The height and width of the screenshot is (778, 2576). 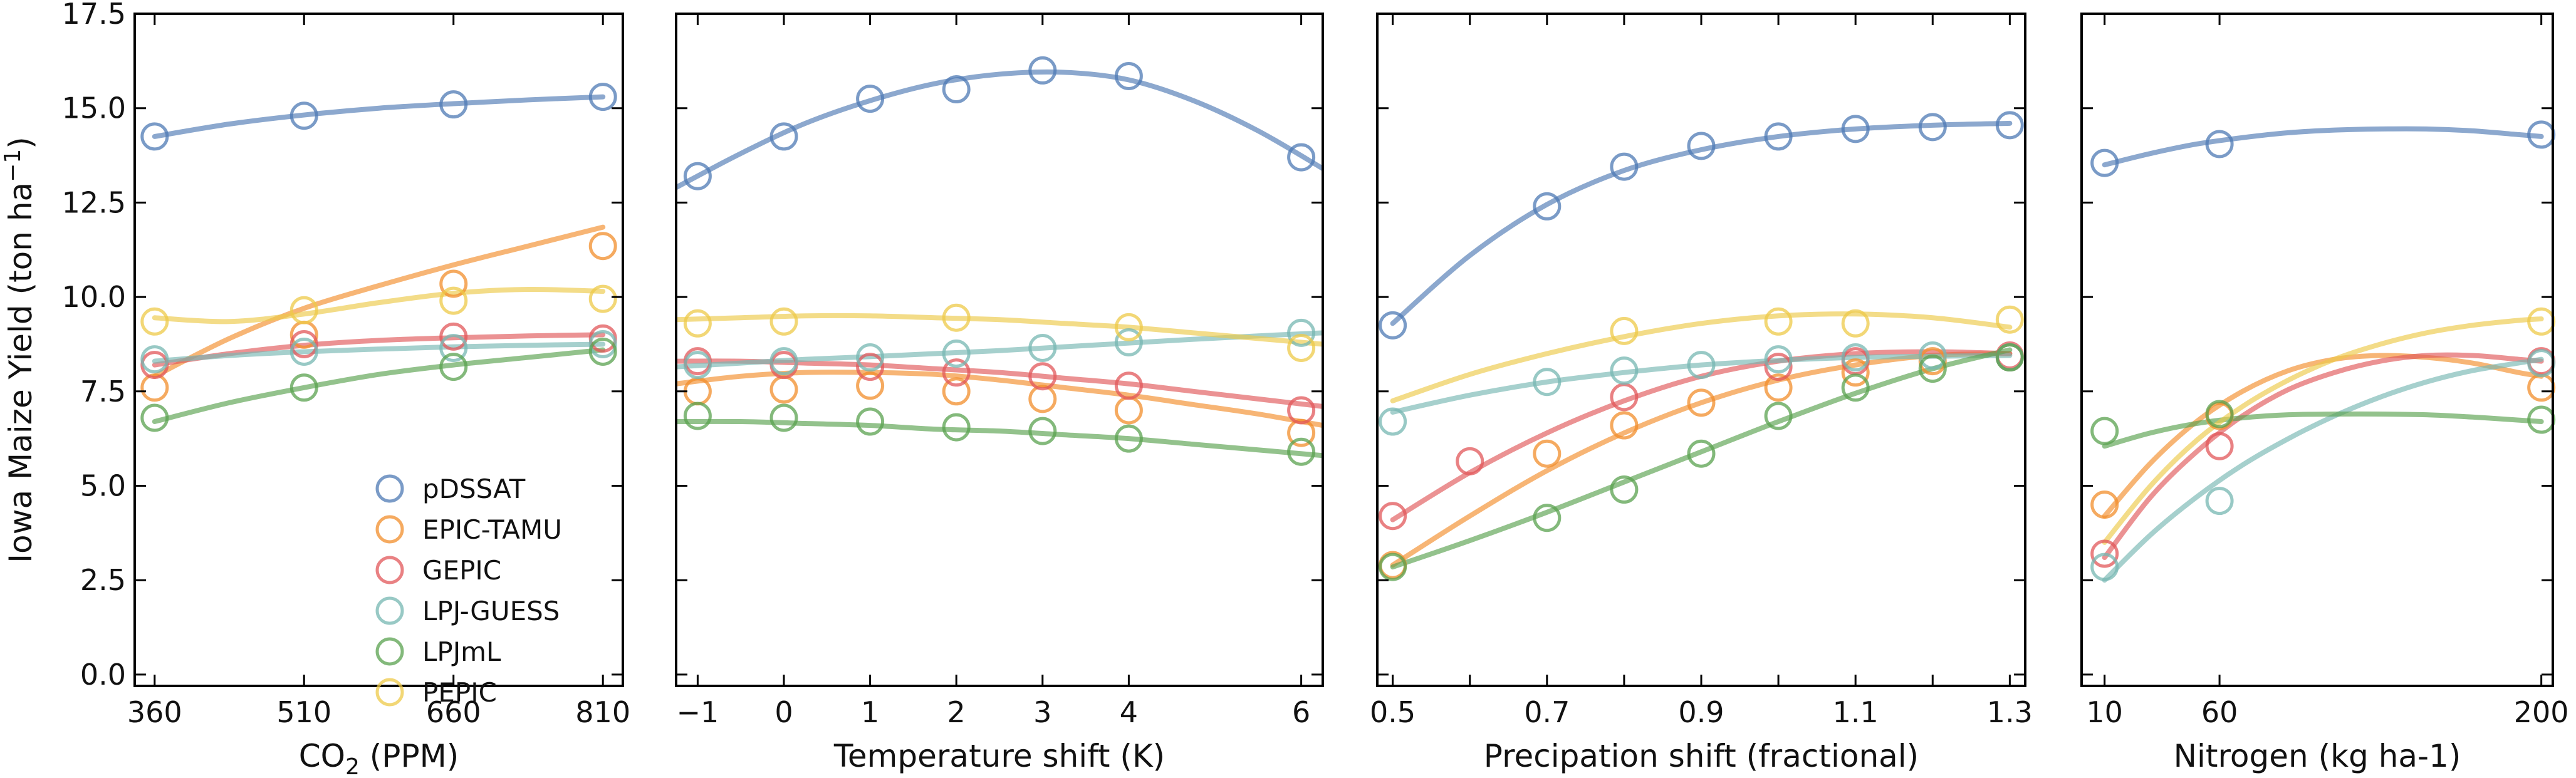 What do you see at coordinates (2219, 712) in the screenshot?
I see `x-tick-label: 60` at bounding box center [2219, 712].